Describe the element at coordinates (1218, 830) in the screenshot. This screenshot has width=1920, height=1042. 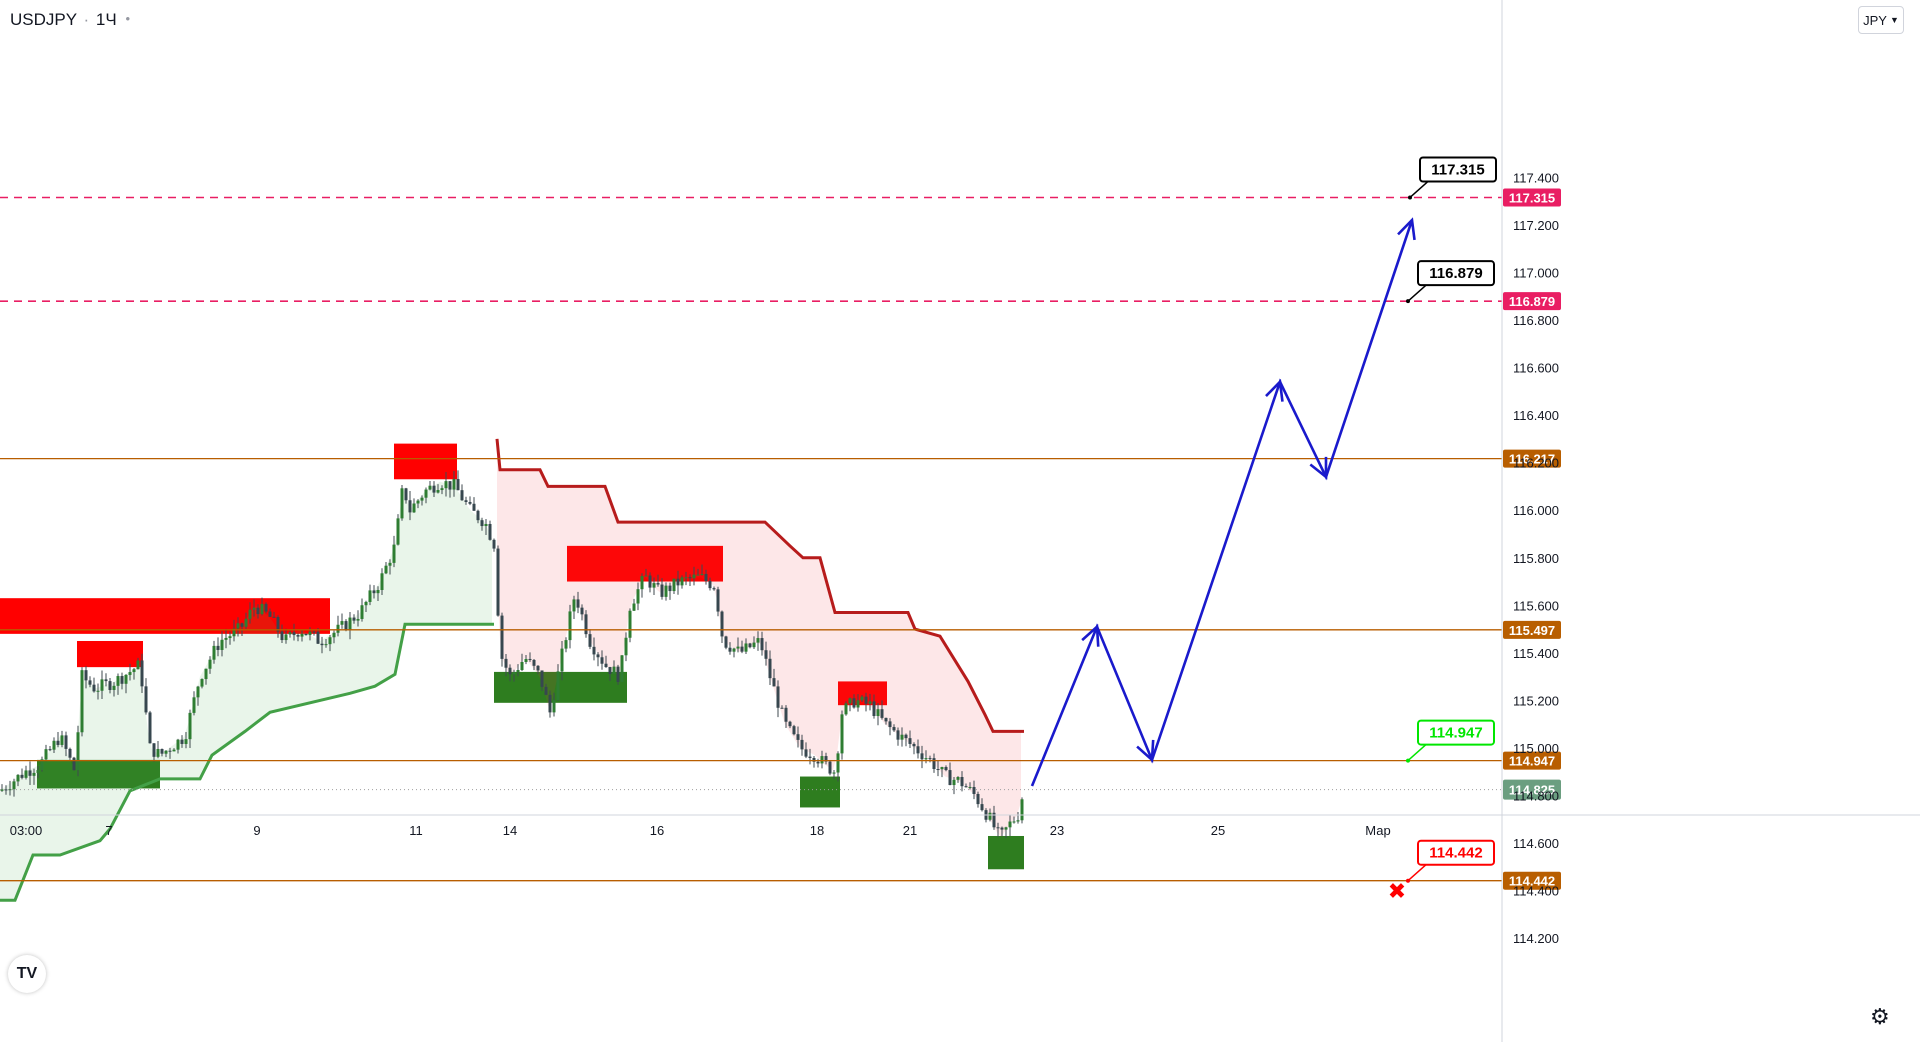
I see `x-tick-label: 25` at that location.